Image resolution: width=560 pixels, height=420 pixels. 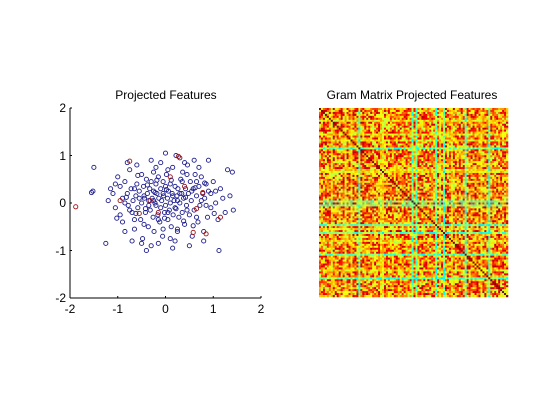 I want to click on scatter-title: Projected Features, so click(x=165, y=95).